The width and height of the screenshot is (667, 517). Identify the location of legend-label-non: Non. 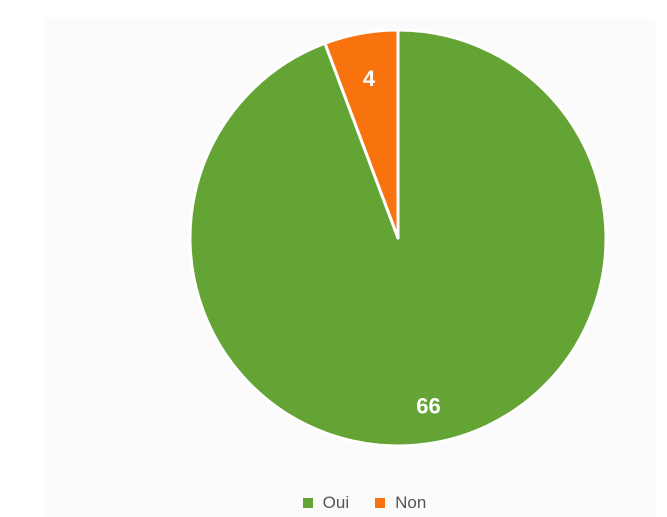
(411, 502).